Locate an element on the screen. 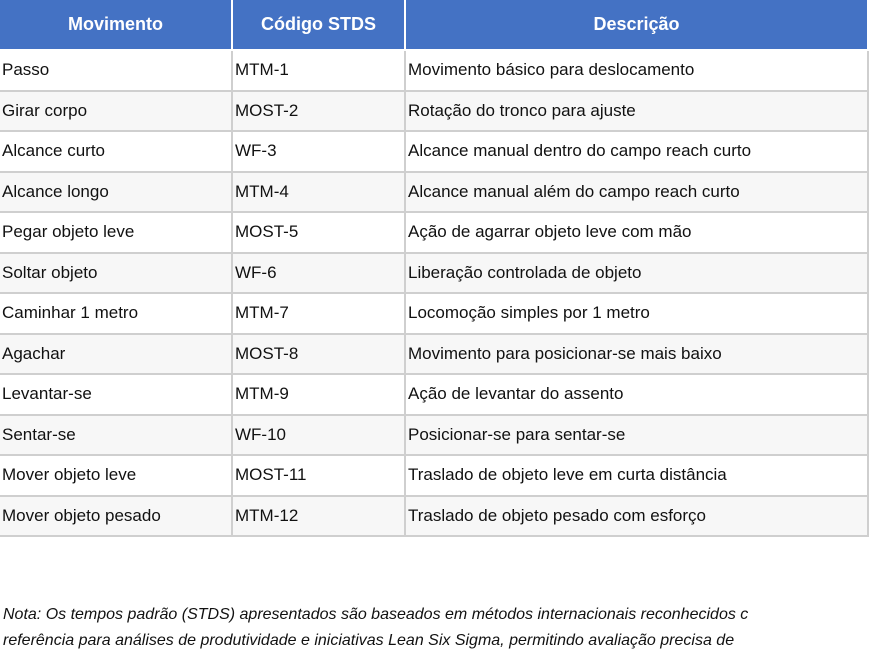 This screenshot has width=869, height=654. cell-codigo: WF-10 is located at coordinates (318, 434).